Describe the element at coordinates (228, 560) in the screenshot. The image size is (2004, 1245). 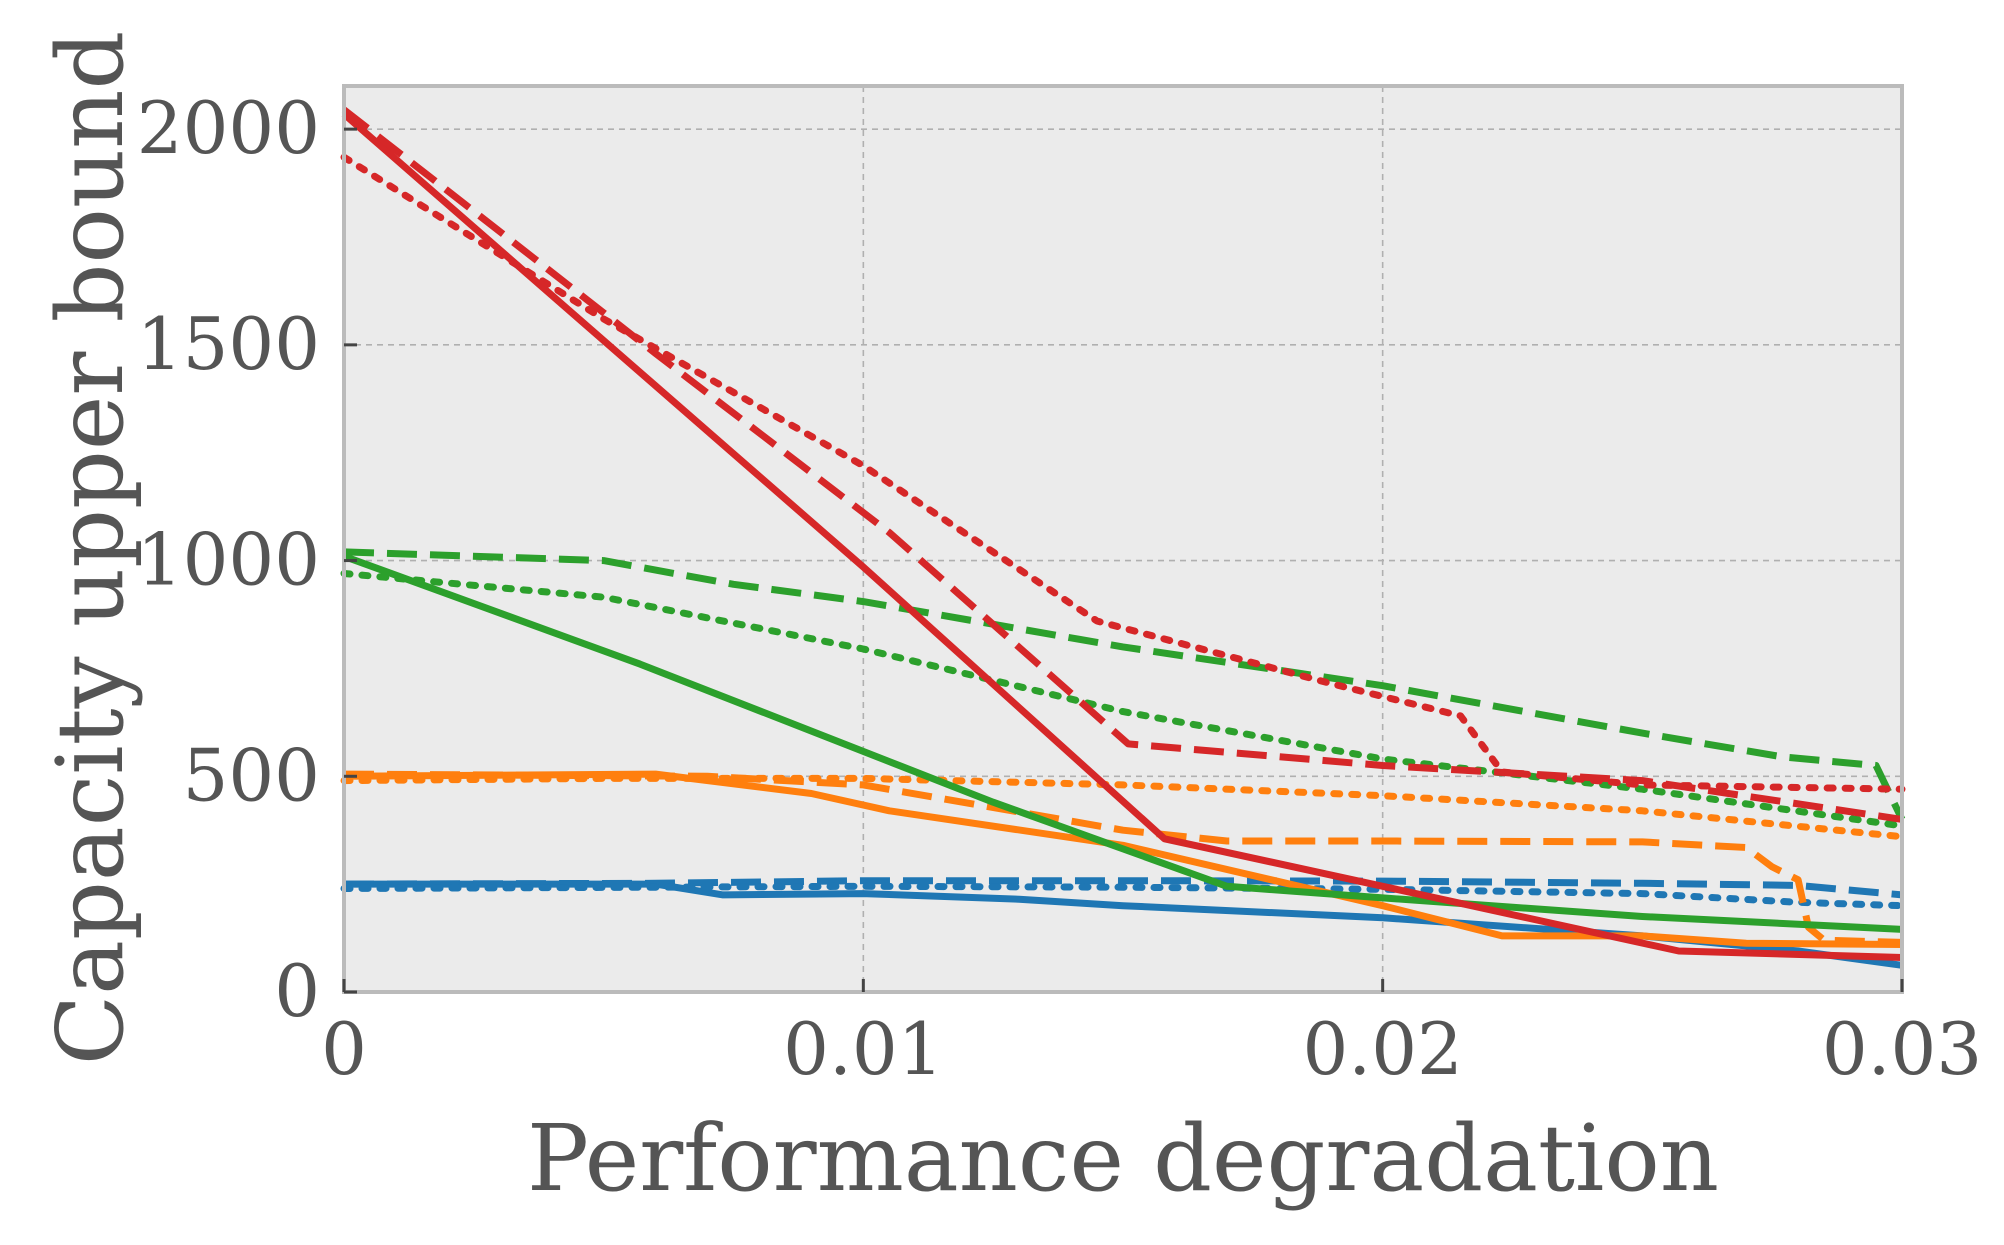
I see `y-tick-label: 1000` at that location.